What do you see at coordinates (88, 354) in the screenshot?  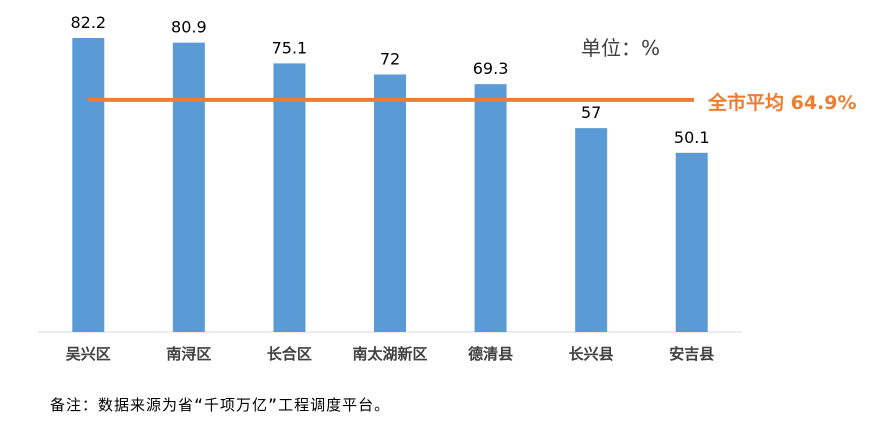 I see `x-tick-label: 吴兴区` at bounding box center [88, 354].